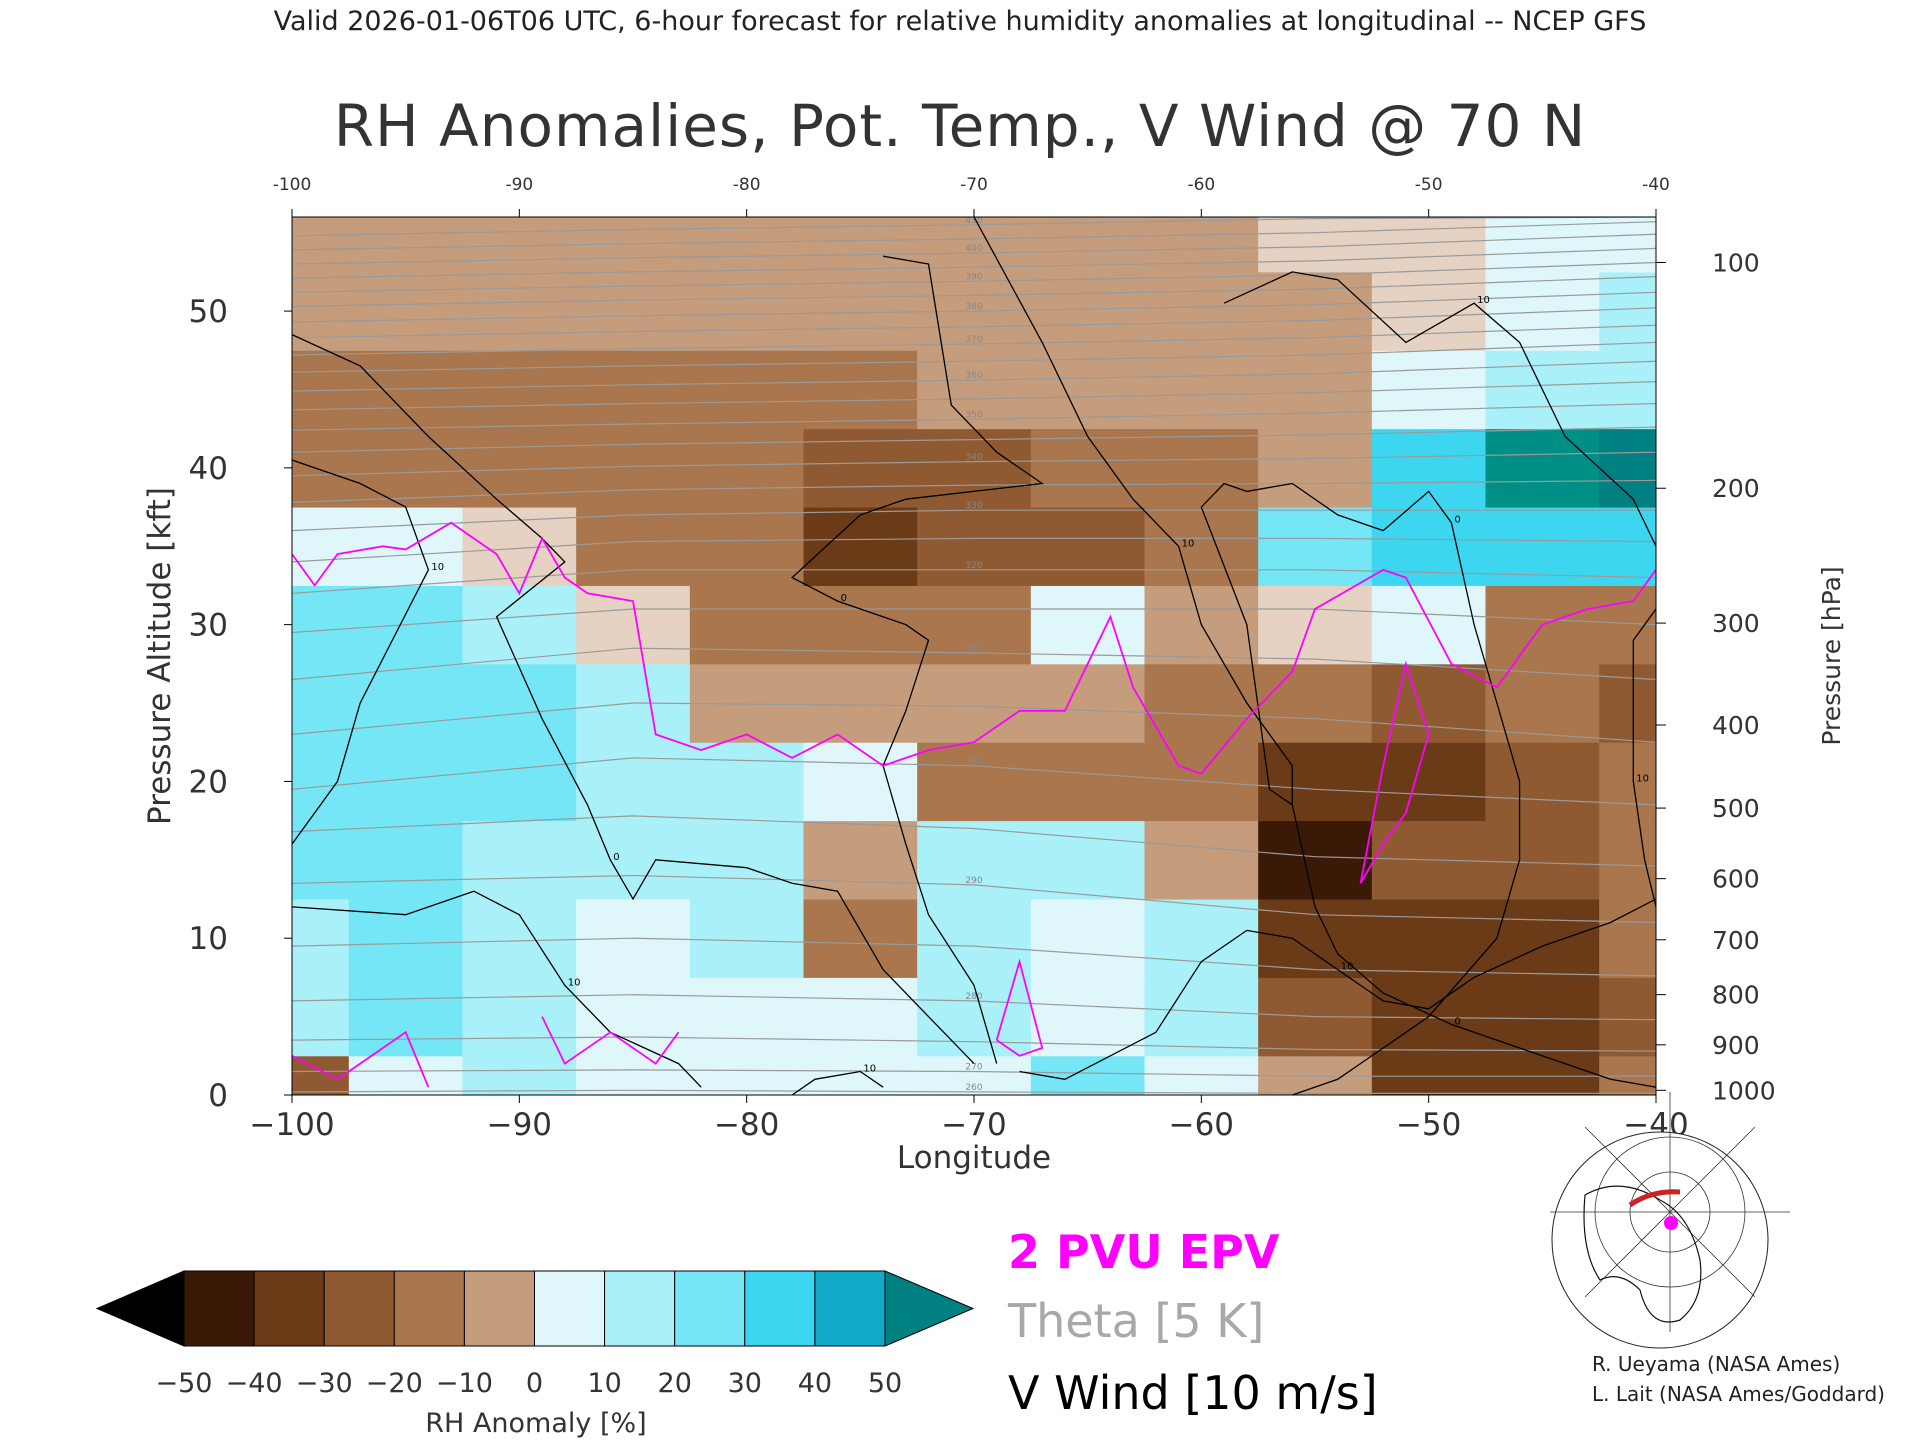 This screenshot has width=1920, height=1440. Describe the element at coordinates (973, 1067) in the screenshot. I see `theta-label: 270` at that location.